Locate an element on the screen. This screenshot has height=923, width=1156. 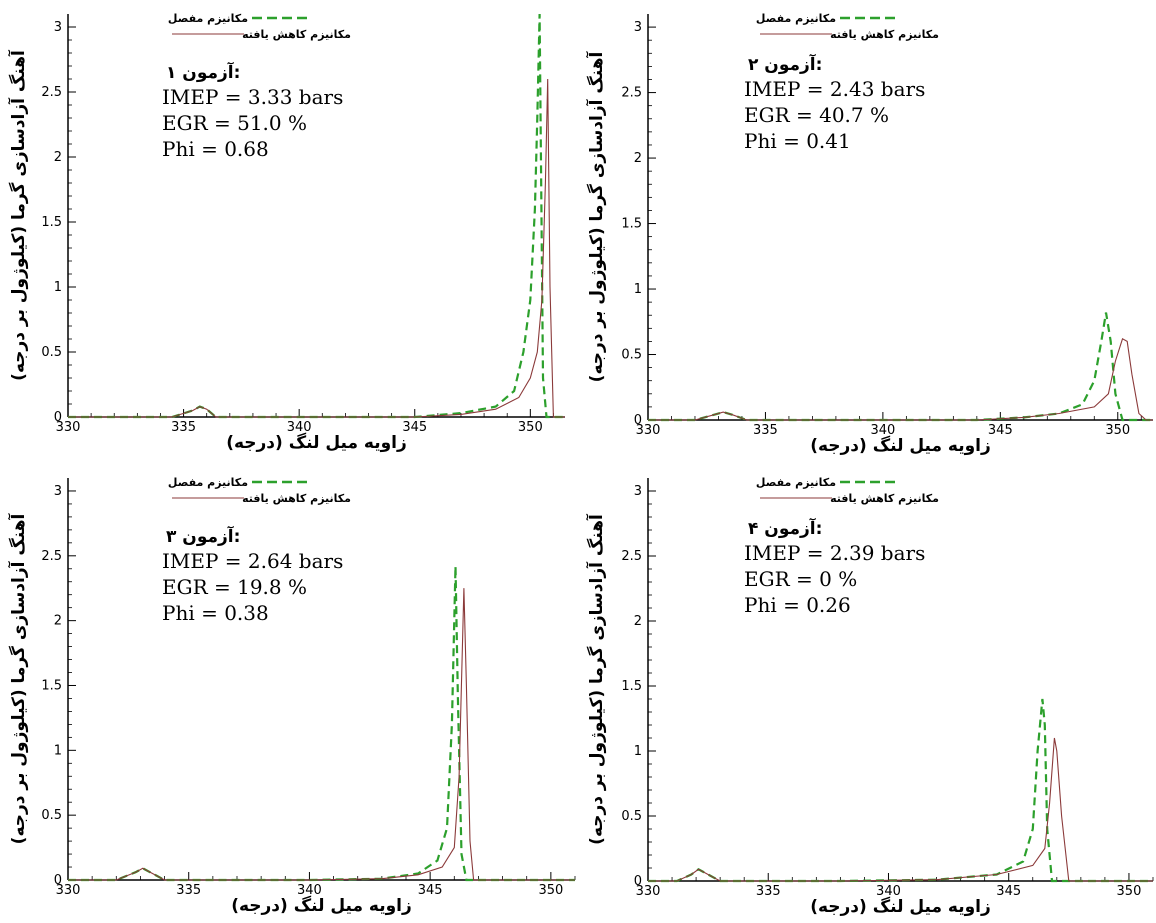
annotation-title: آزمون ۴: is located at coordinates (785, 528).